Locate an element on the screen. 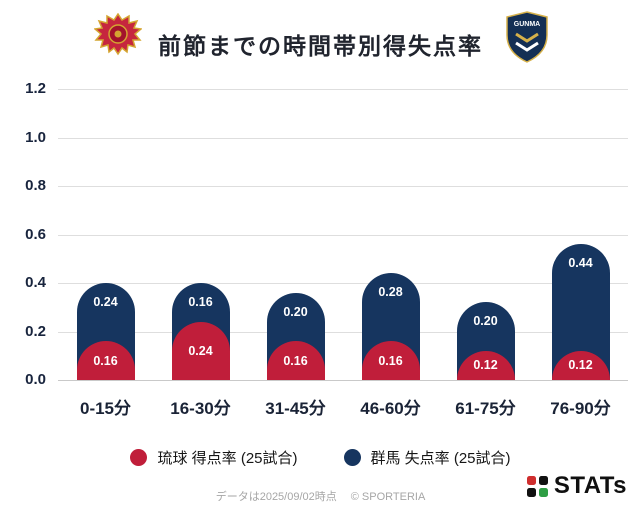  footer-note: データは2025/09/02時点 © SPORTERIA is located at coordinates (320, 496).